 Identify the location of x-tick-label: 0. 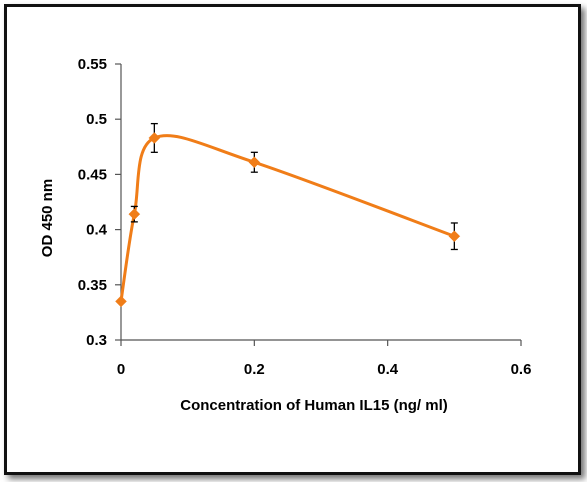
(121, 369).